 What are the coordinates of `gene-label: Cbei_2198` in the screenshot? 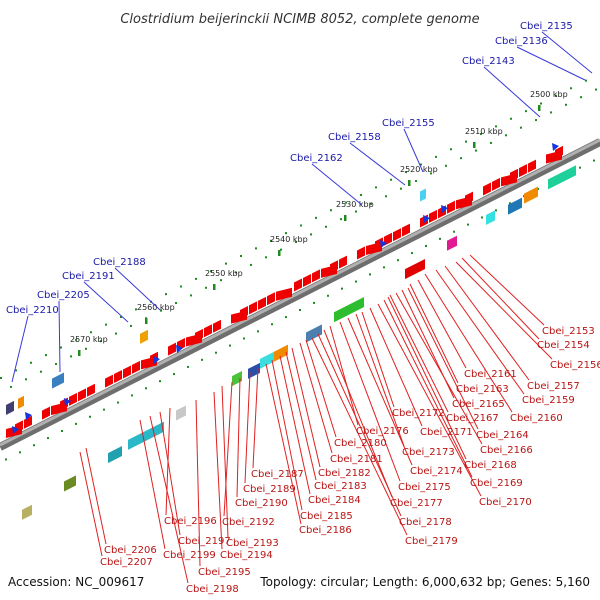 It's located at (212, 589).